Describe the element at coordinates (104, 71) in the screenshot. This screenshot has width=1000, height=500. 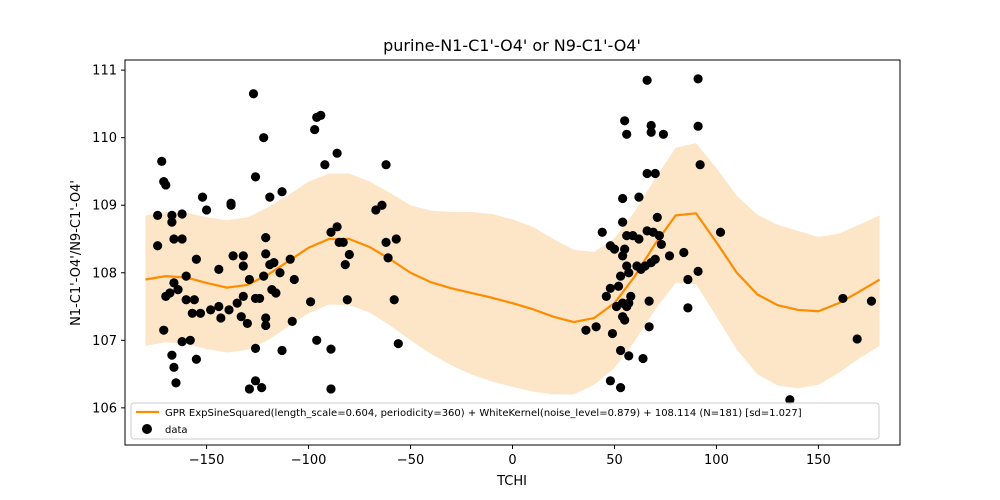
I see `y-tick-label: 111` at that location.